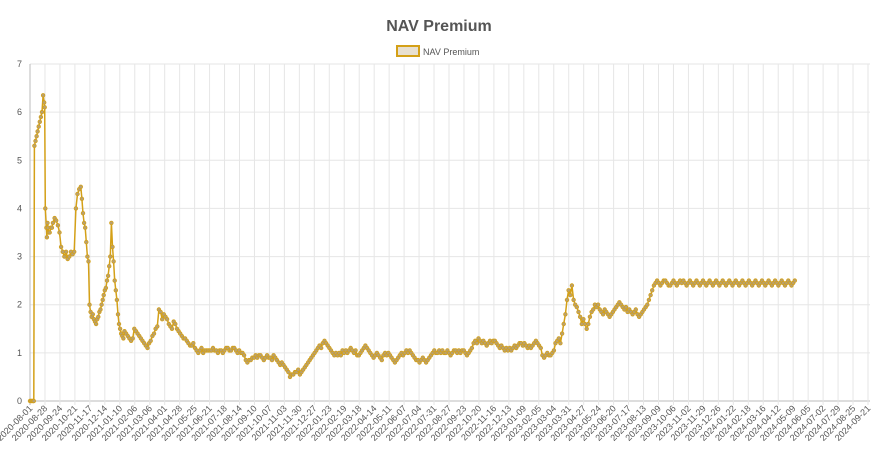  I want to click on legend-swatch, so click(408, 51).